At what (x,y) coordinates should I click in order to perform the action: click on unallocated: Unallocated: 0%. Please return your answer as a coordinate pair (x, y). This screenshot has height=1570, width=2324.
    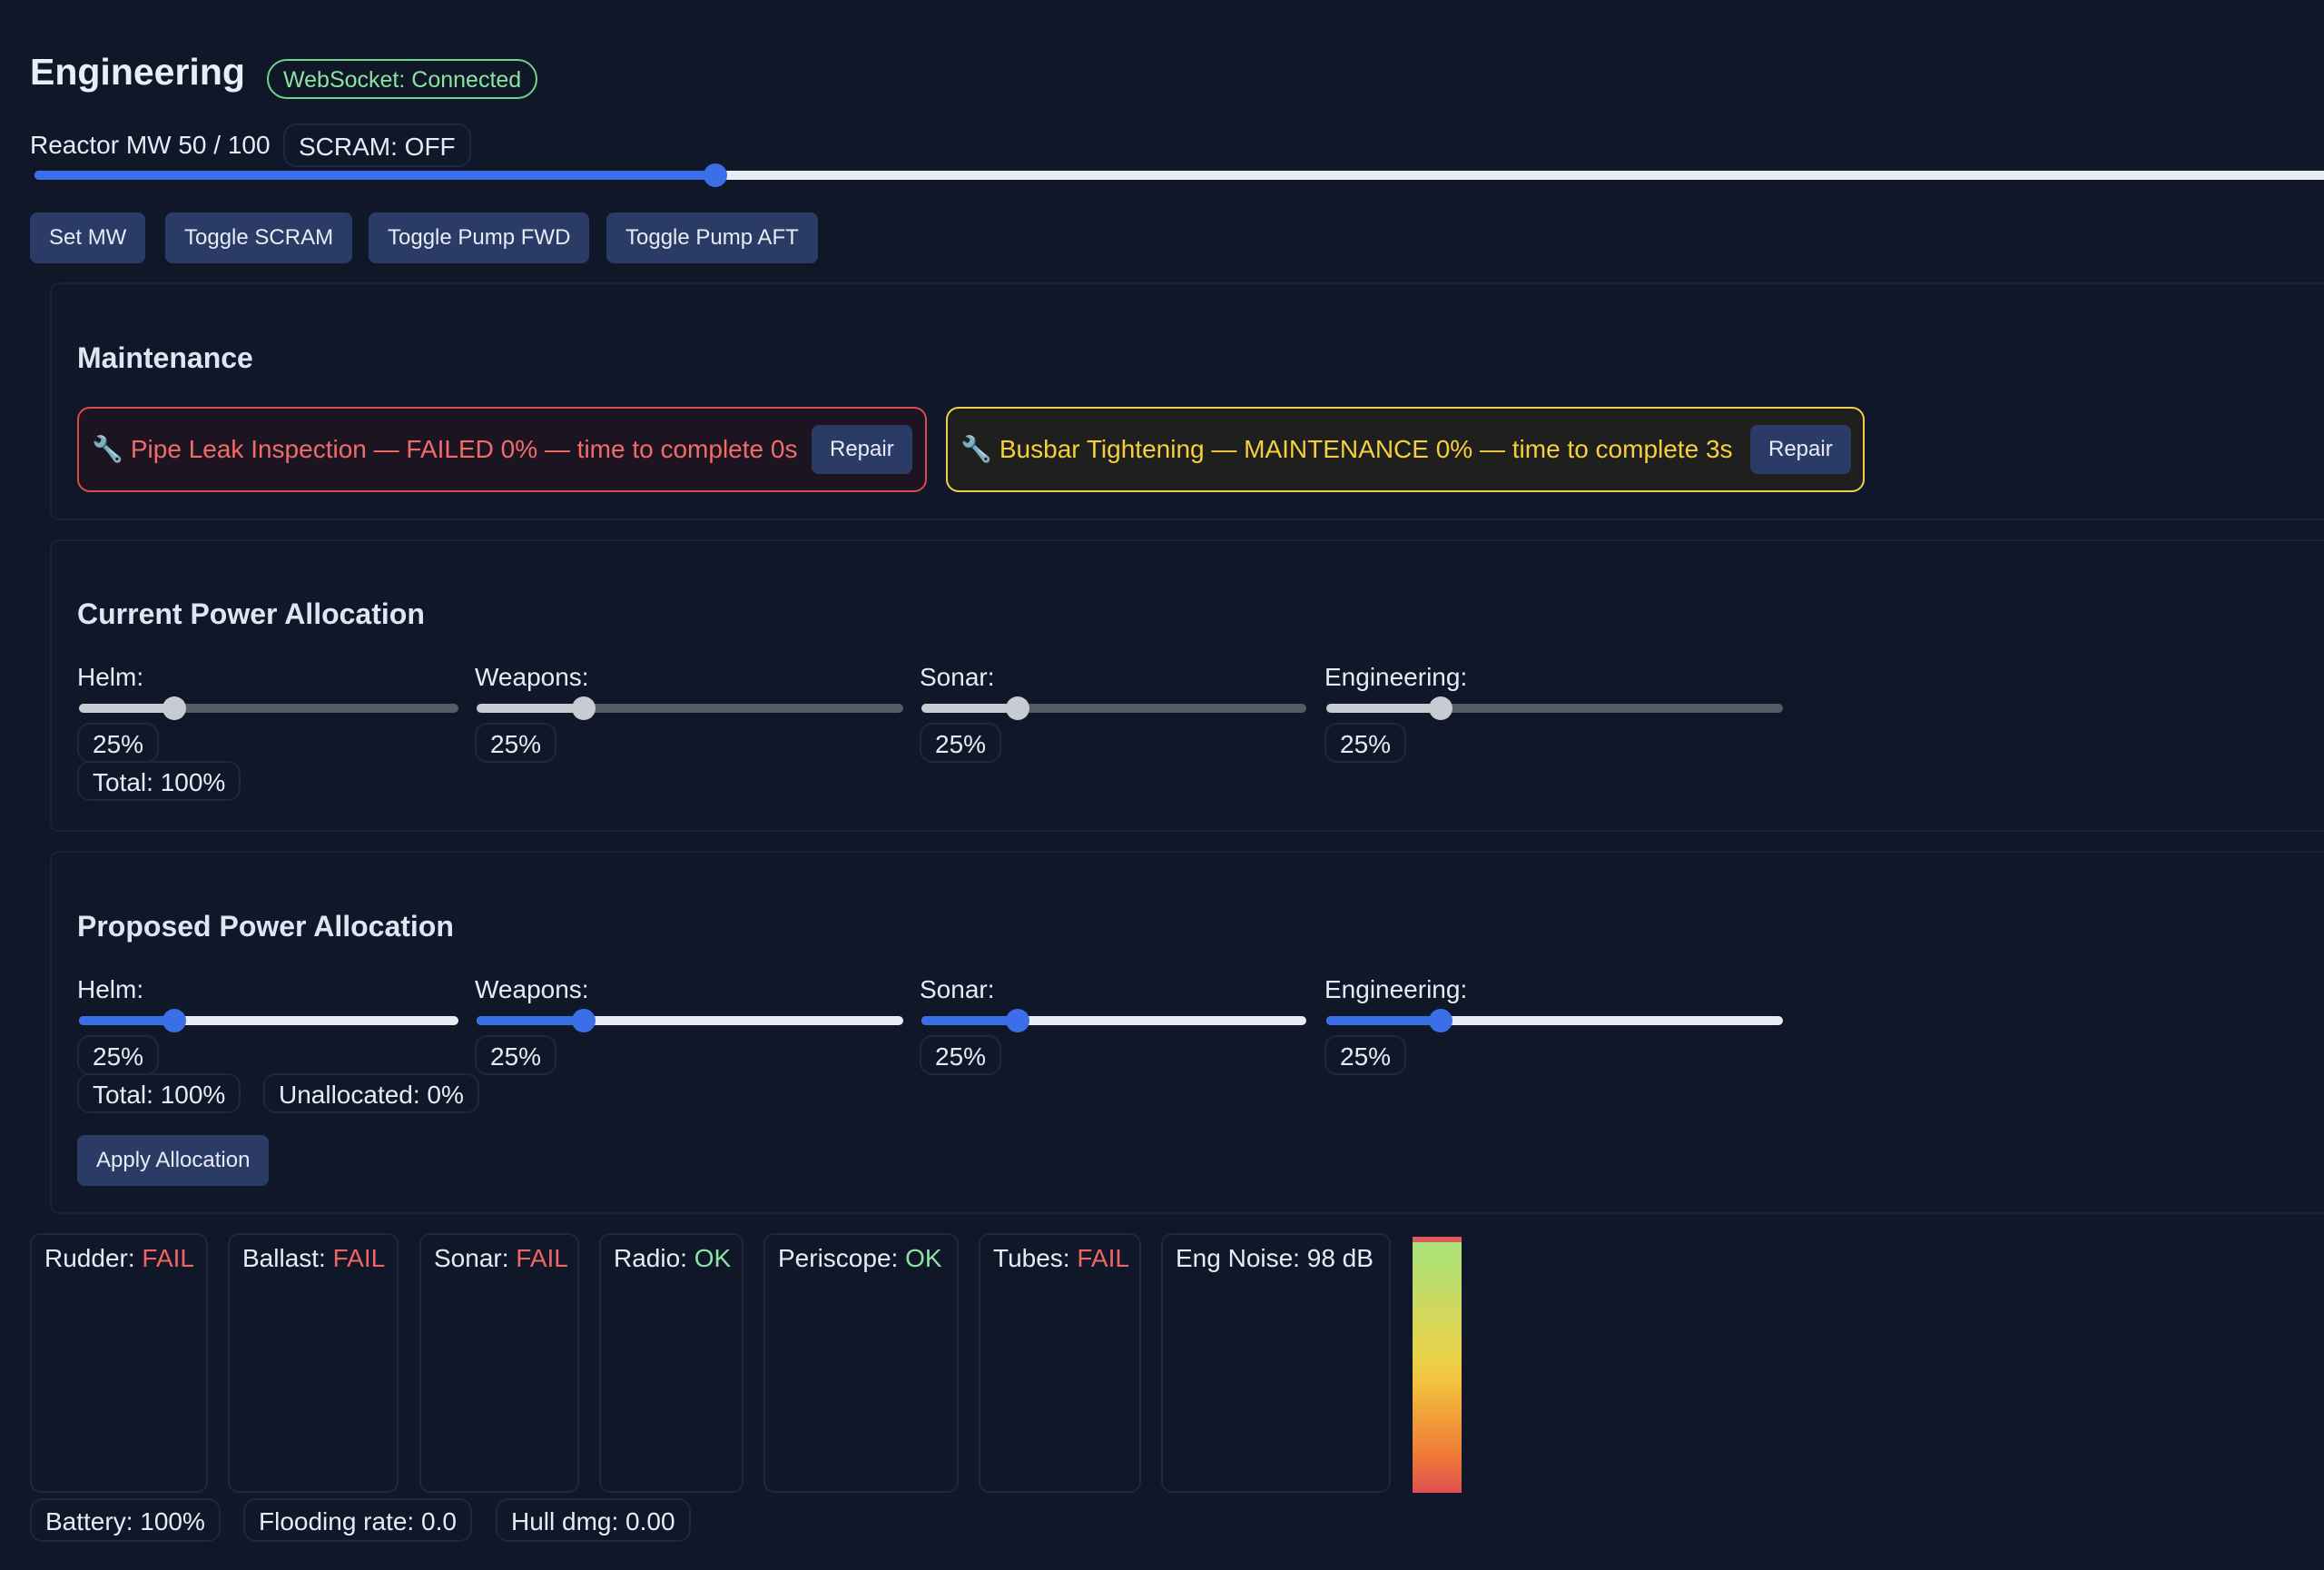
    Looking at the image, I should click on (371, 1093).